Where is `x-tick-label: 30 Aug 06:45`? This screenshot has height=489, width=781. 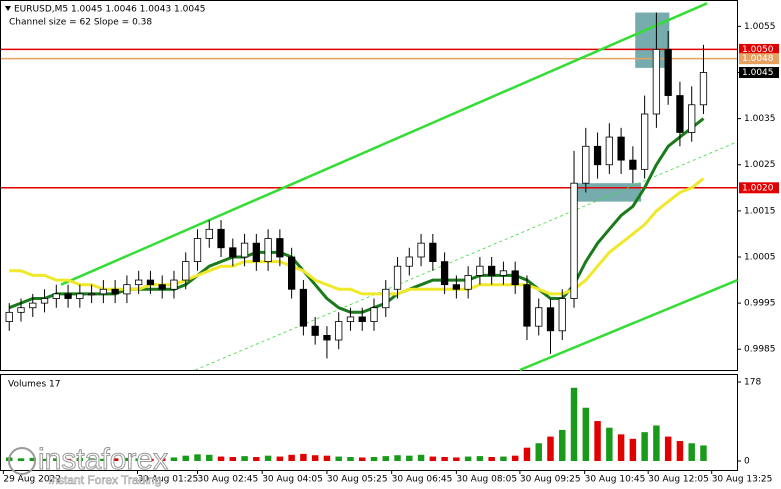 x-tick-label: 30 Aug 06:45 is located at coordinates (422, 480).